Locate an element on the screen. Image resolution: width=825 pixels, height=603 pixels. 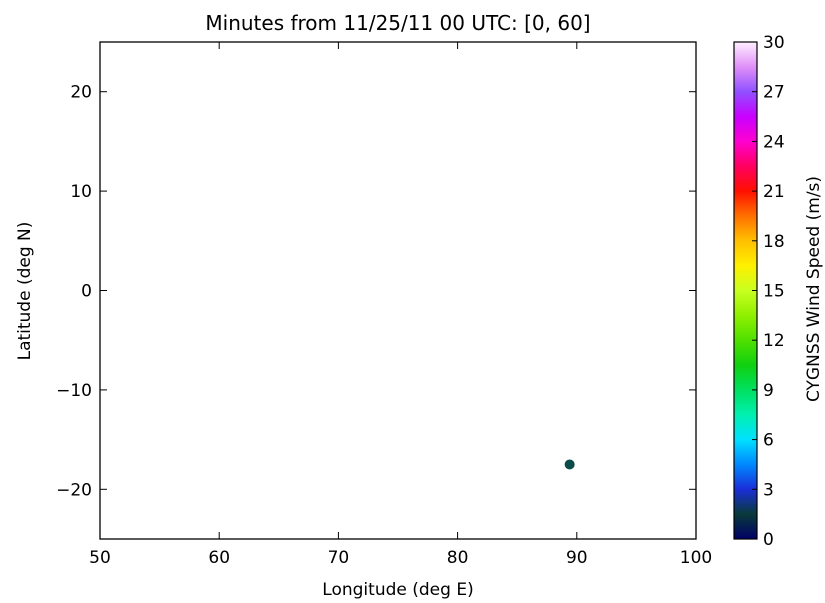
colorbar-tick-label: 3 is located at coordinates (768, 490).